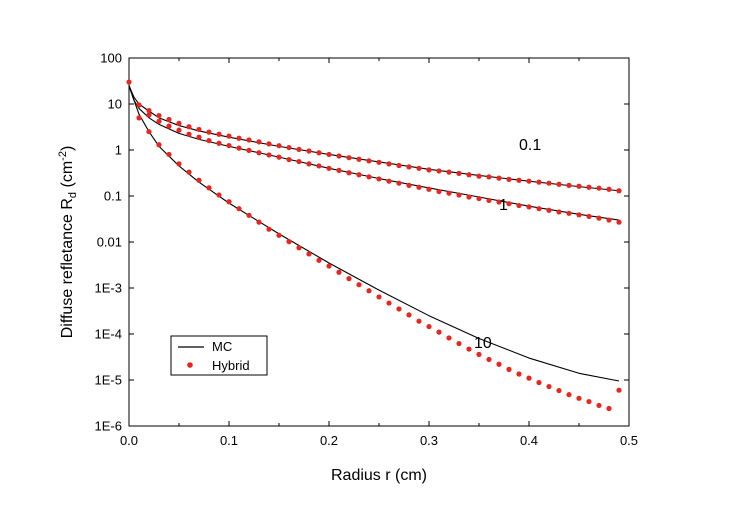 This screenshot has width=731, height=512. What do you see at coordinates (507, 244) in the screenshot?
I see `annotations: 0.1 1 10` at bounding box center [507, 244].